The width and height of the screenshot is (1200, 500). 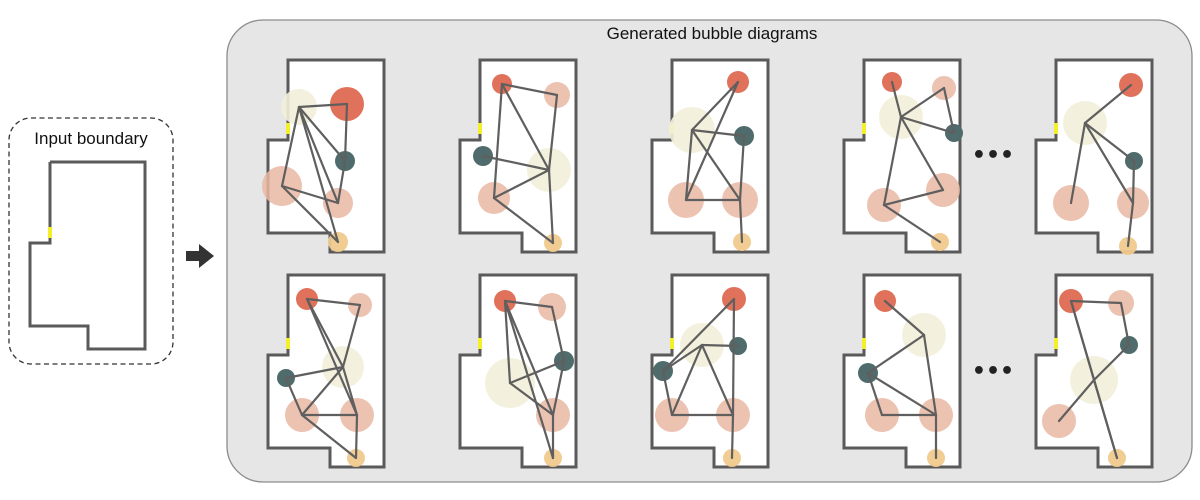 What do you see at coordinates (993, 371) in the screenshot?
I see `ellipsis-row-2: •••` at bounding box center [993, 371].